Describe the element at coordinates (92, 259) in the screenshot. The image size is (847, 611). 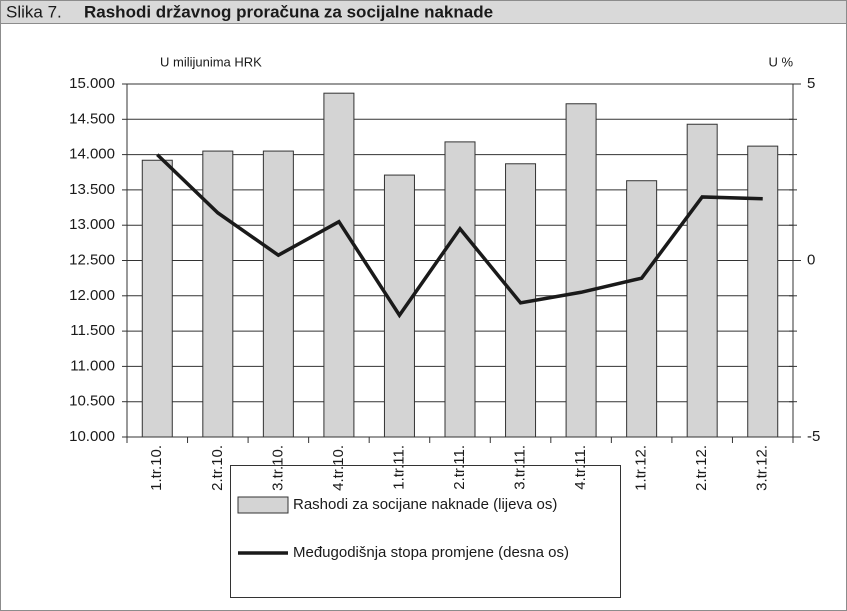
I see `y-tick-label: 12.500` at that location.